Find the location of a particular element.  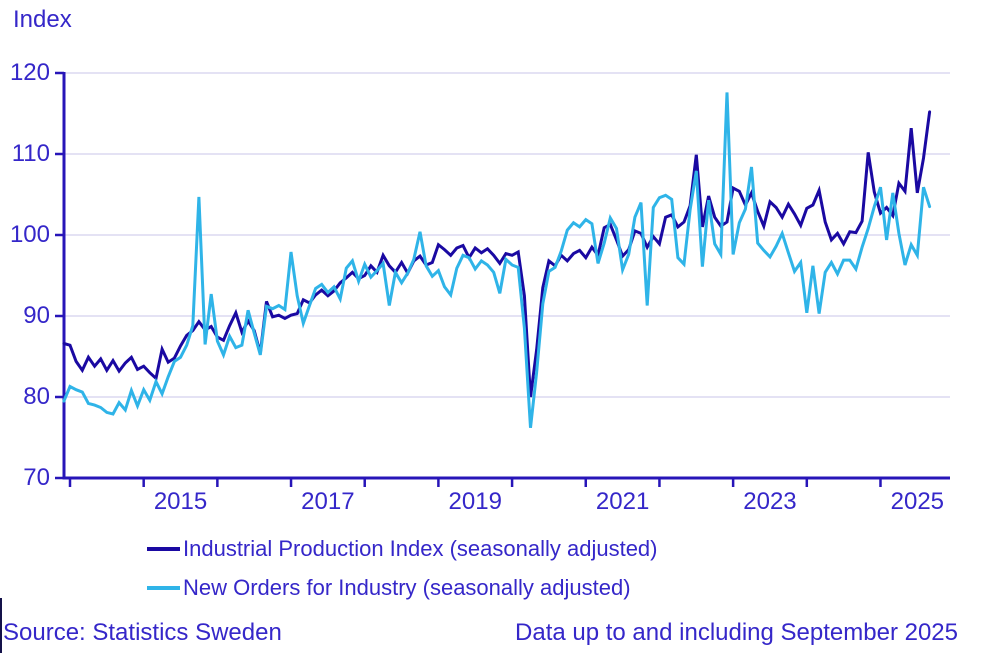

x-tick-label: 2019 is located at coordinates (475, 501).